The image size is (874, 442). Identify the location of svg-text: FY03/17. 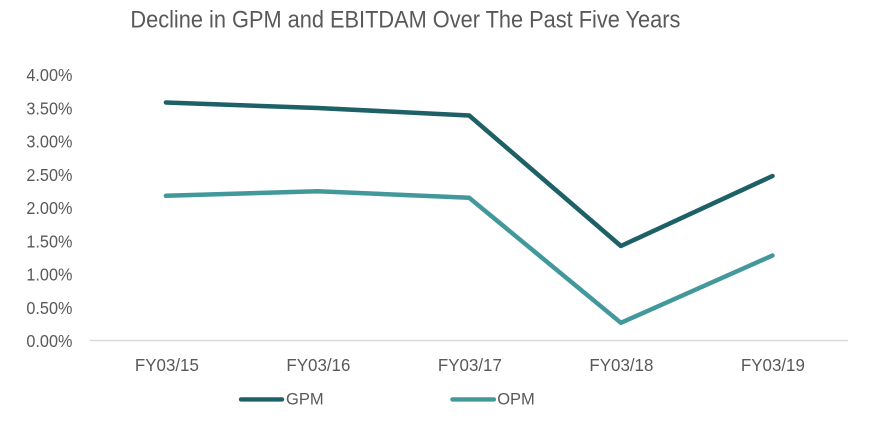
(470, 365).